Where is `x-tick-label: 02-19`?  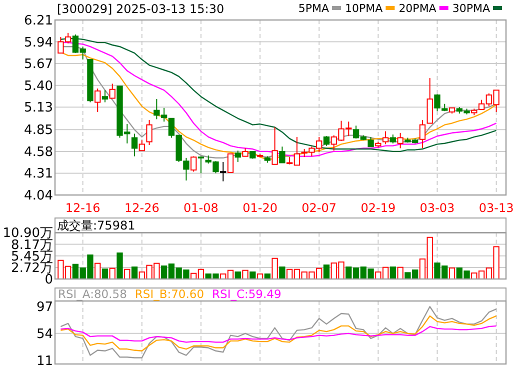 x-tick-label: 02-19 is located at coordinates (378, 208).